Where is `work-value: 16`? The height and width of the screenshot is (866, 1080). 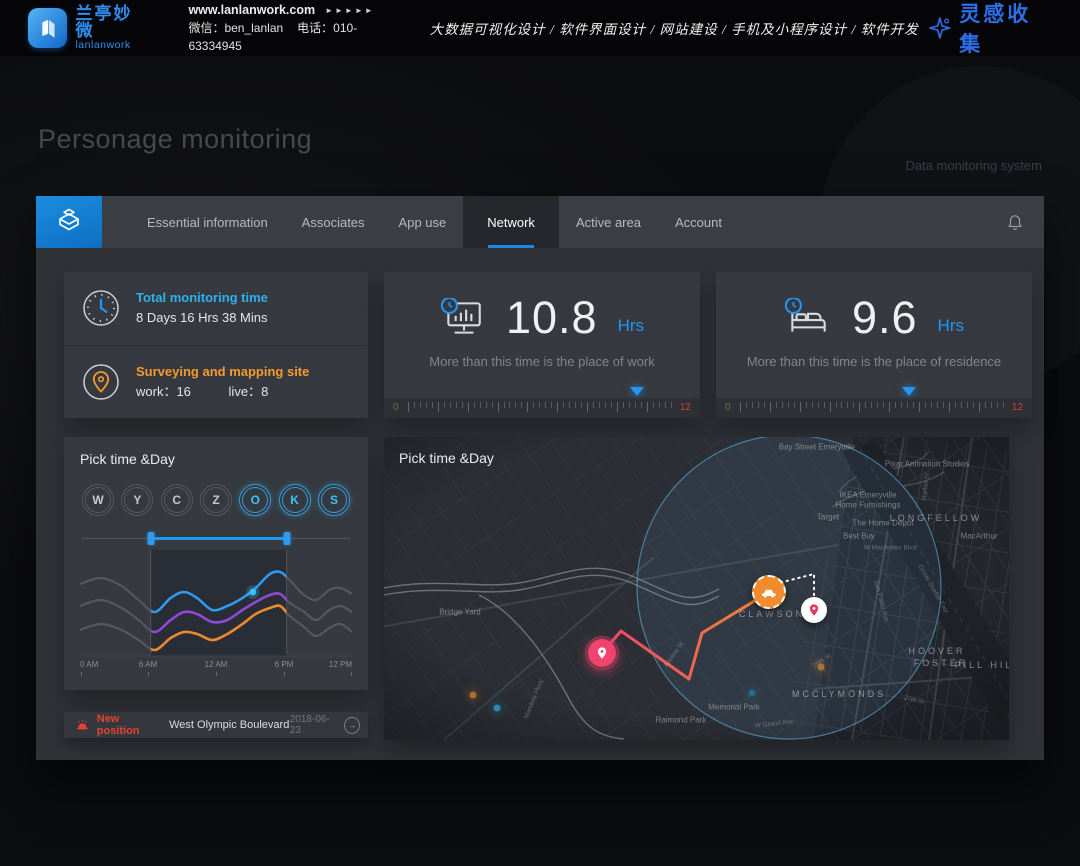 work-value: 16 is located at coordinates (183, 391).